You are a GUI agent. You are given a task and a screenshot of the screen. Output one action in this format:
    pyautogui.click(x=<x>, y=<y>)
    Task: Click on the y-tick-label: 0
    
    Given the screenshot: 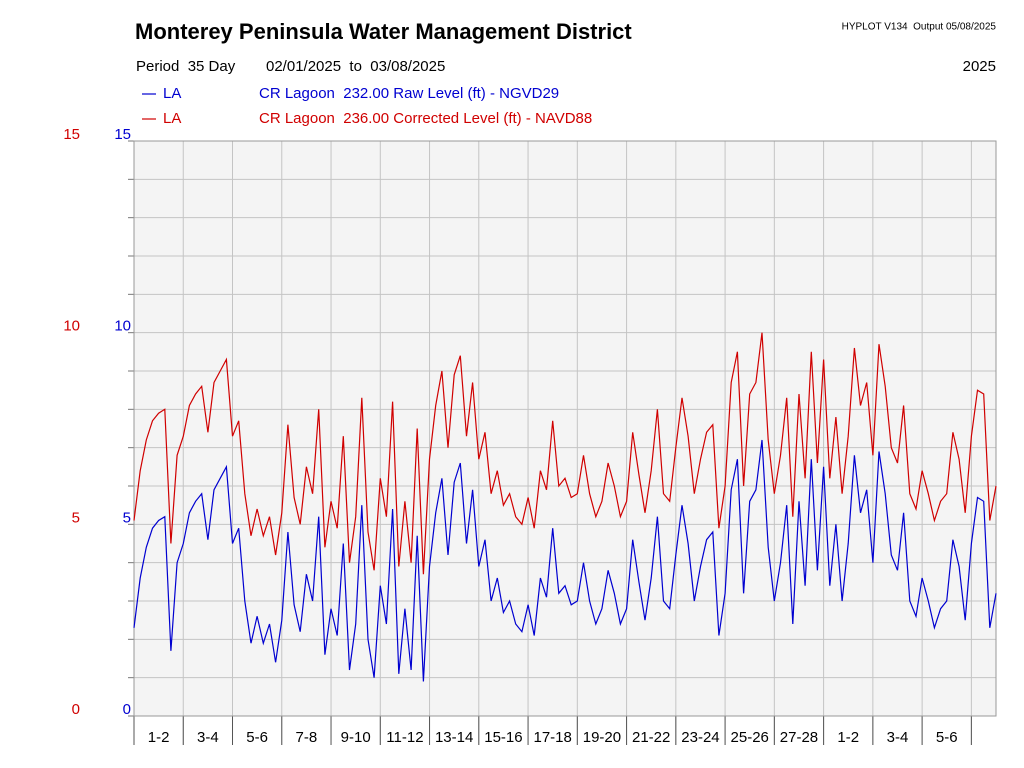 What is the action you would take?
    pyautogui.click(x=76, y=709)
    